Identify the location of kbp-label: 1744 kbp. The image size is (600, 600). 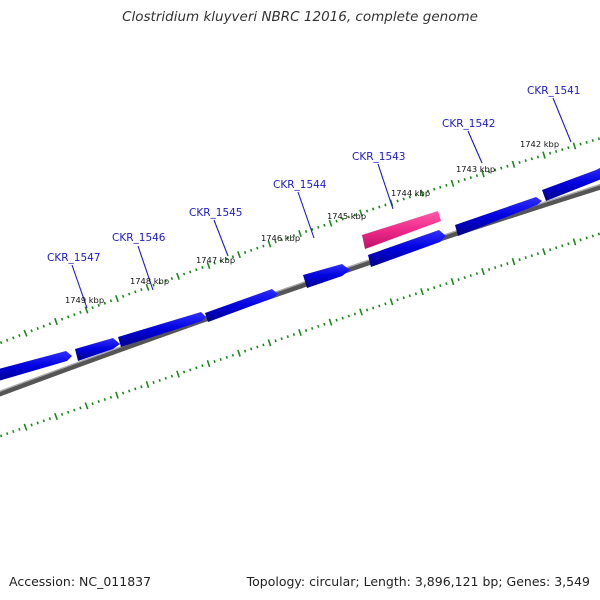
(410, 193).